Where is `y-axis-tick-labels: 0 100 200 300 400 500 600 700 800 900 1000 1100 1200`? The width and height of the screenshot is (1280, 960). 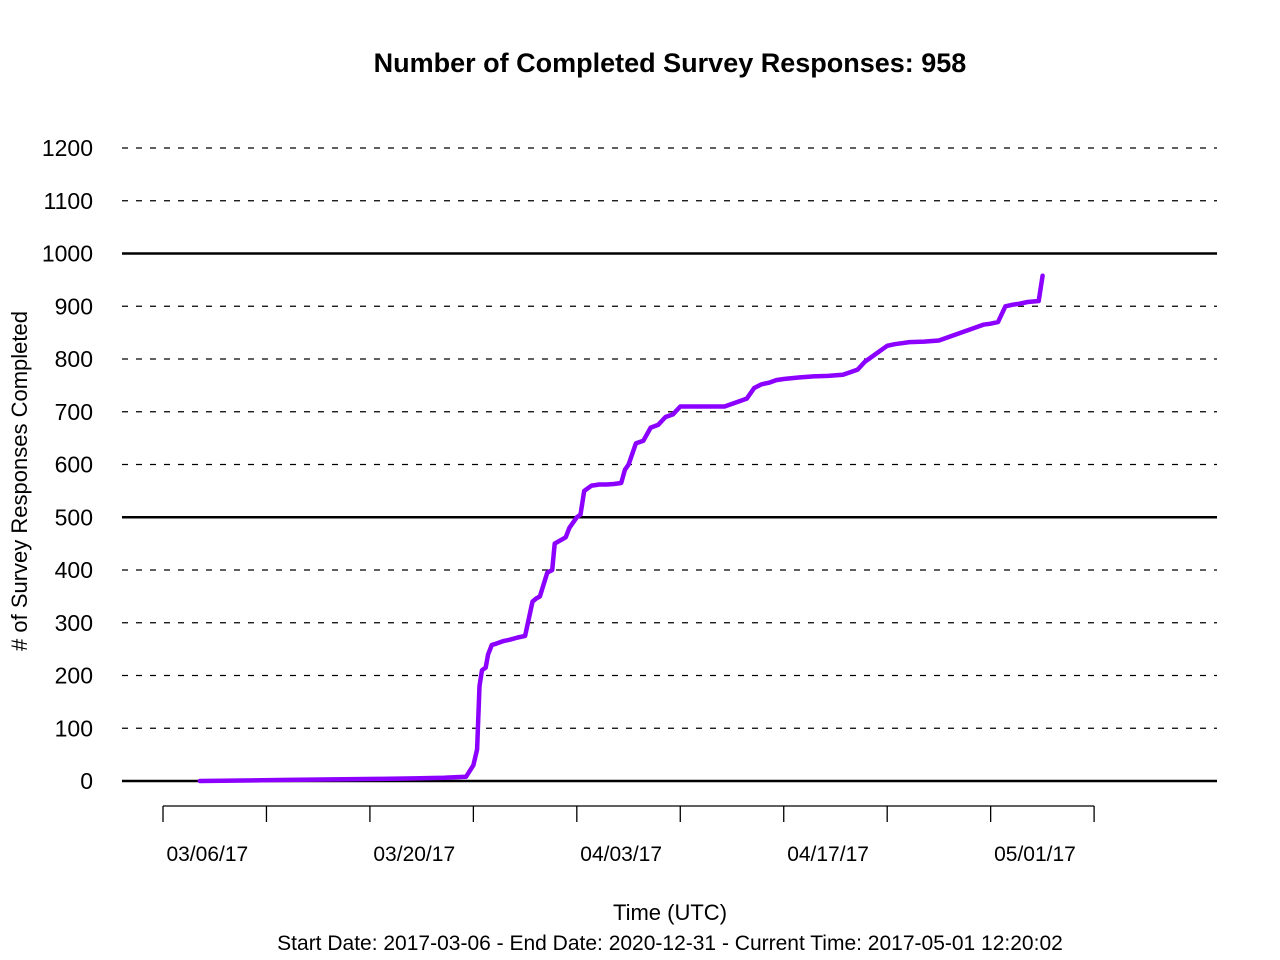 y-axis-tick-labels: 0 100 200 300 400 500 600 700 800 900 1000 1100 1200 is located at coordinates (67, 464).